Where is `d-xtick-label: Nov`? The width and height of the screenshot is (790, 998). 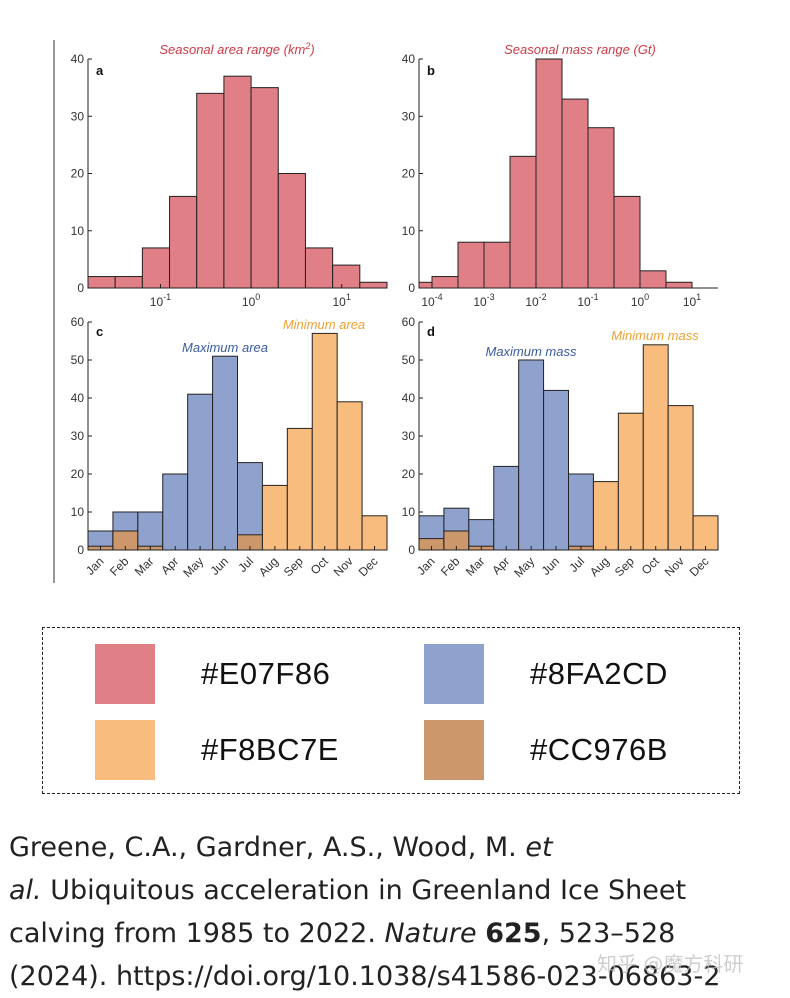 d-xtick-label: Nov is located at coordinates (674, 566).